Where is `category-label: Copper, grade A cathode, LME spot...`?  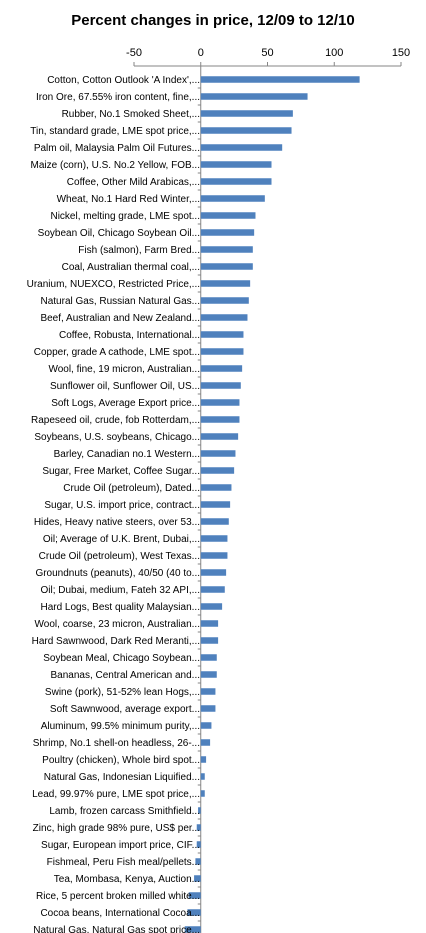 category-label: Copper, grade A cathode, LME spot... is located at coordinates (117, 352).